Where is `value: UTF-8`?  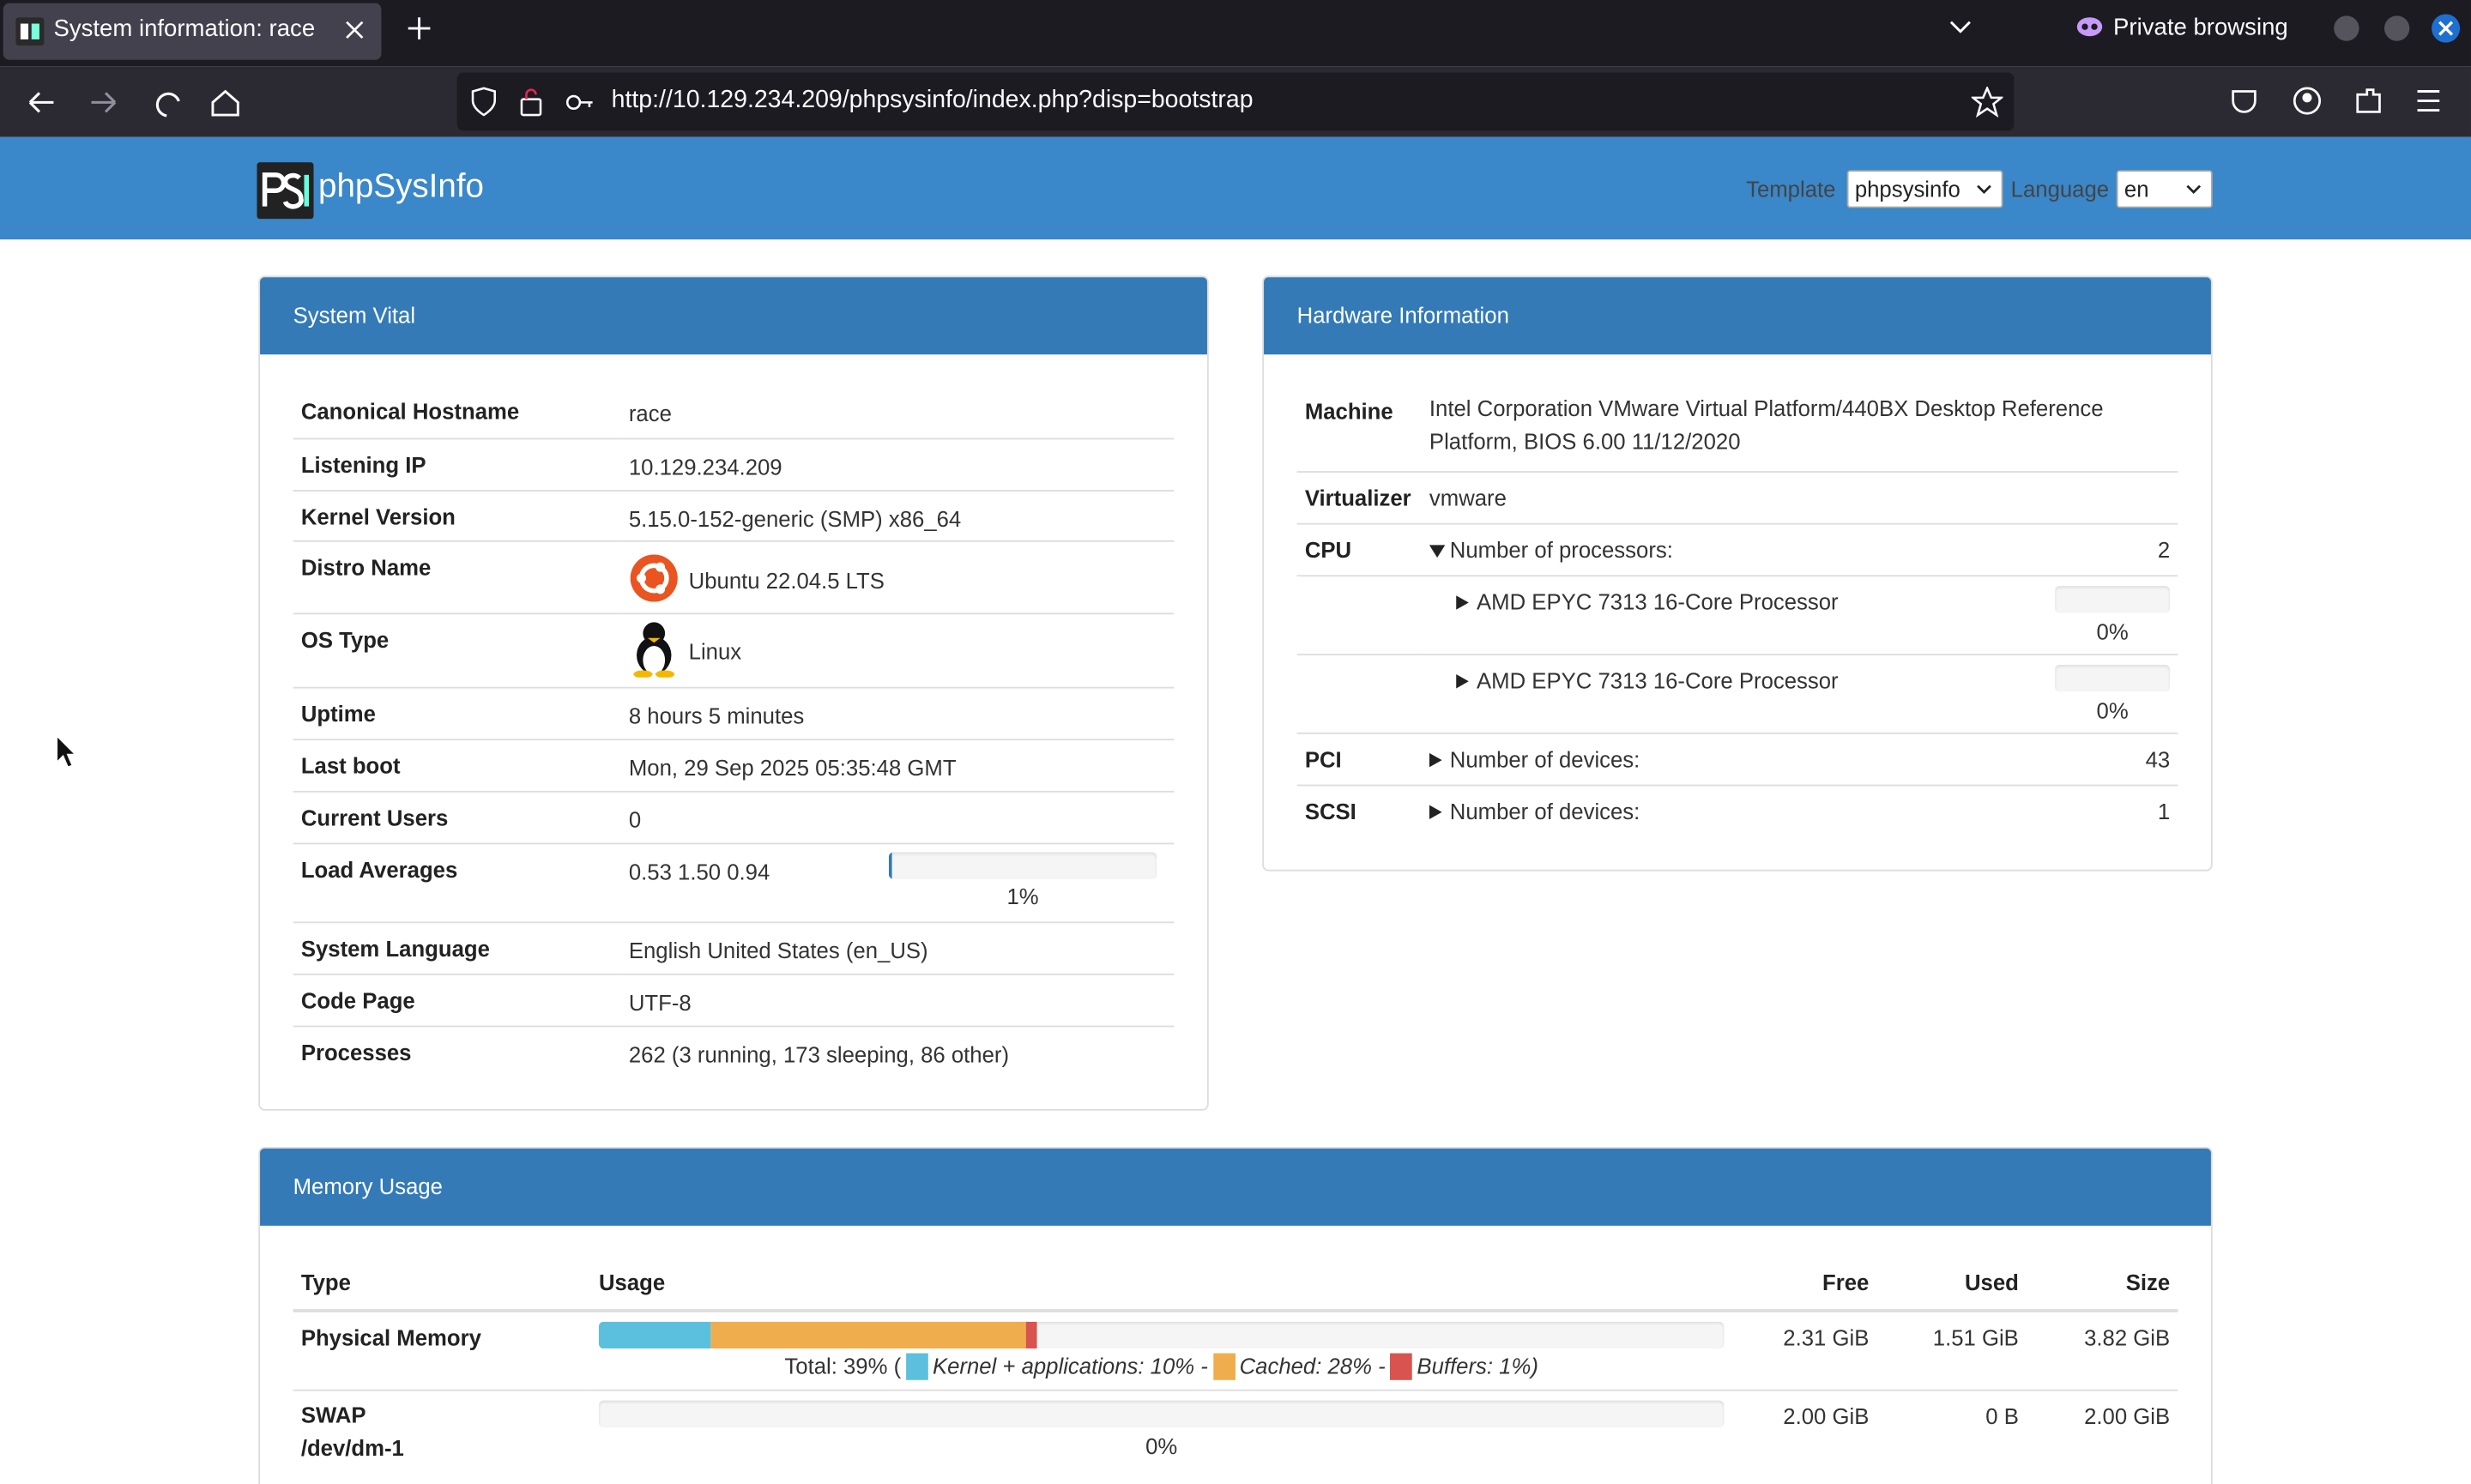 value: UTF-8 is located at coordinates (897, 999).